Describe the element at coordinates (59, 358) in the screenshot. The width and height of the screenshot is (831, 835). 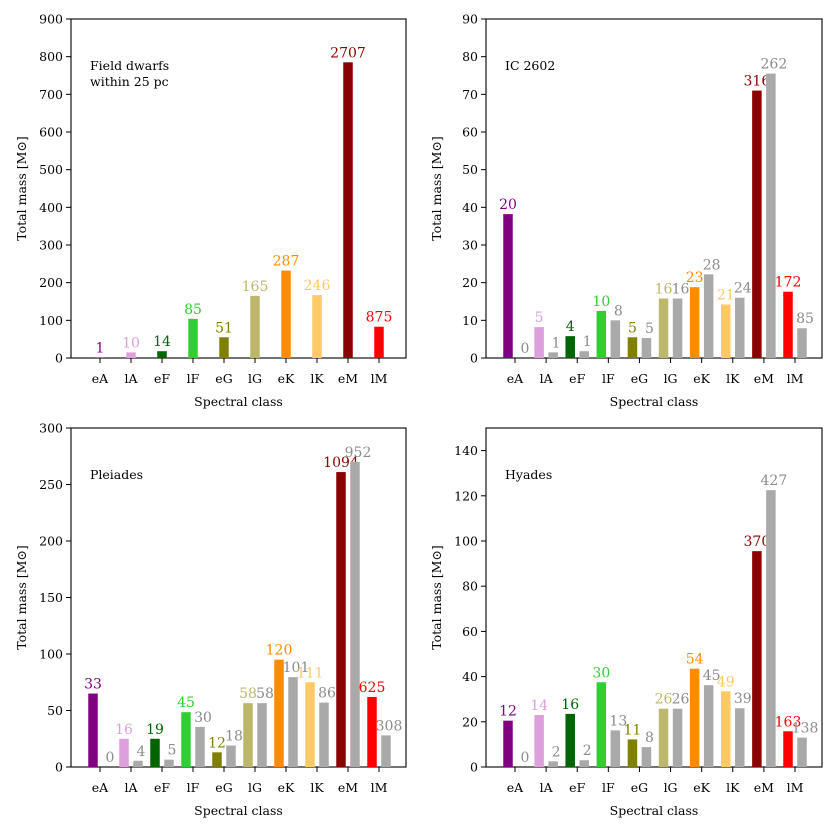
I see `y-tick-label: 0` at that location.